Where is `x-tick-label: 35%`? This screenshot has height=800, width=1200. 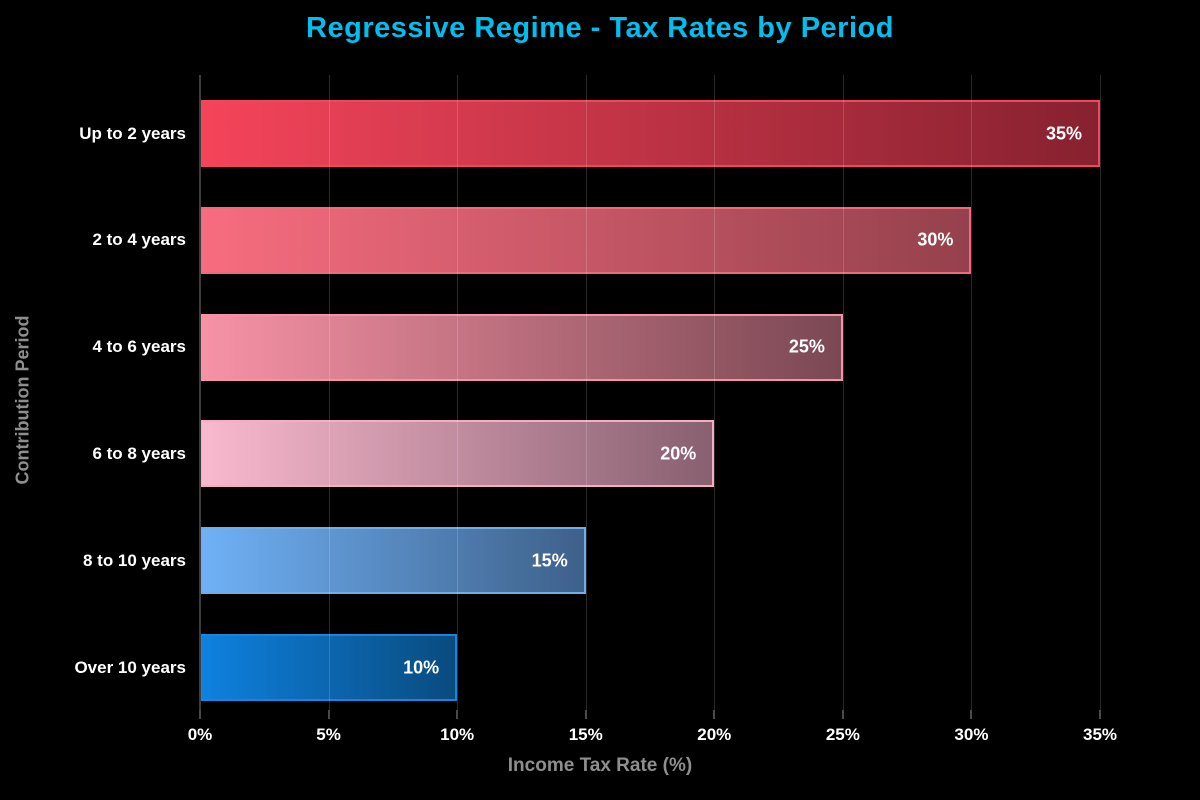 x-tick-label: 35% is located at coordinates (1100, 734).